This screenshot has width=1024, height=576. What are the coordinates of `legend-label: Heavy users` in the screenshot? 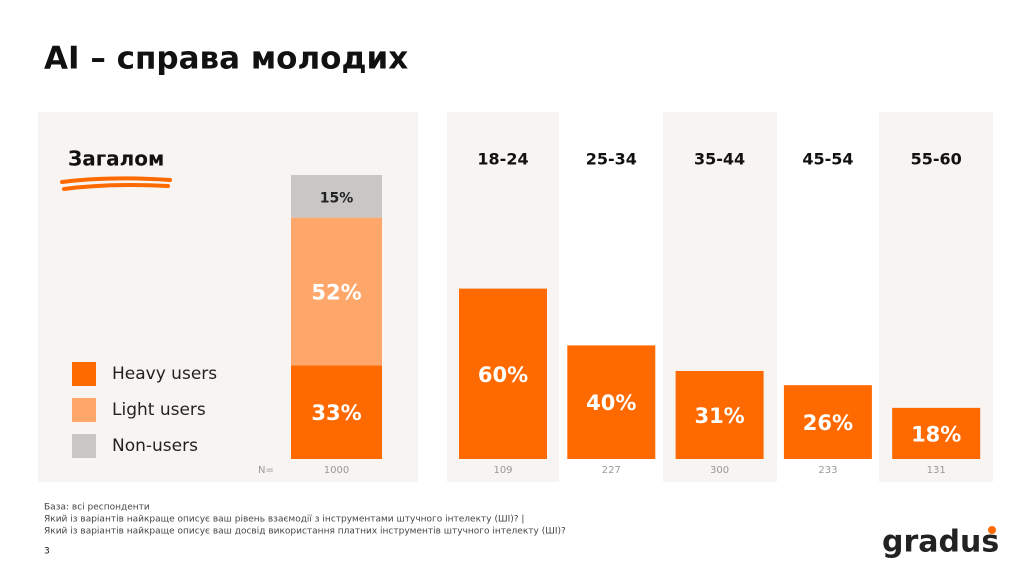 It's located at (164, 374).